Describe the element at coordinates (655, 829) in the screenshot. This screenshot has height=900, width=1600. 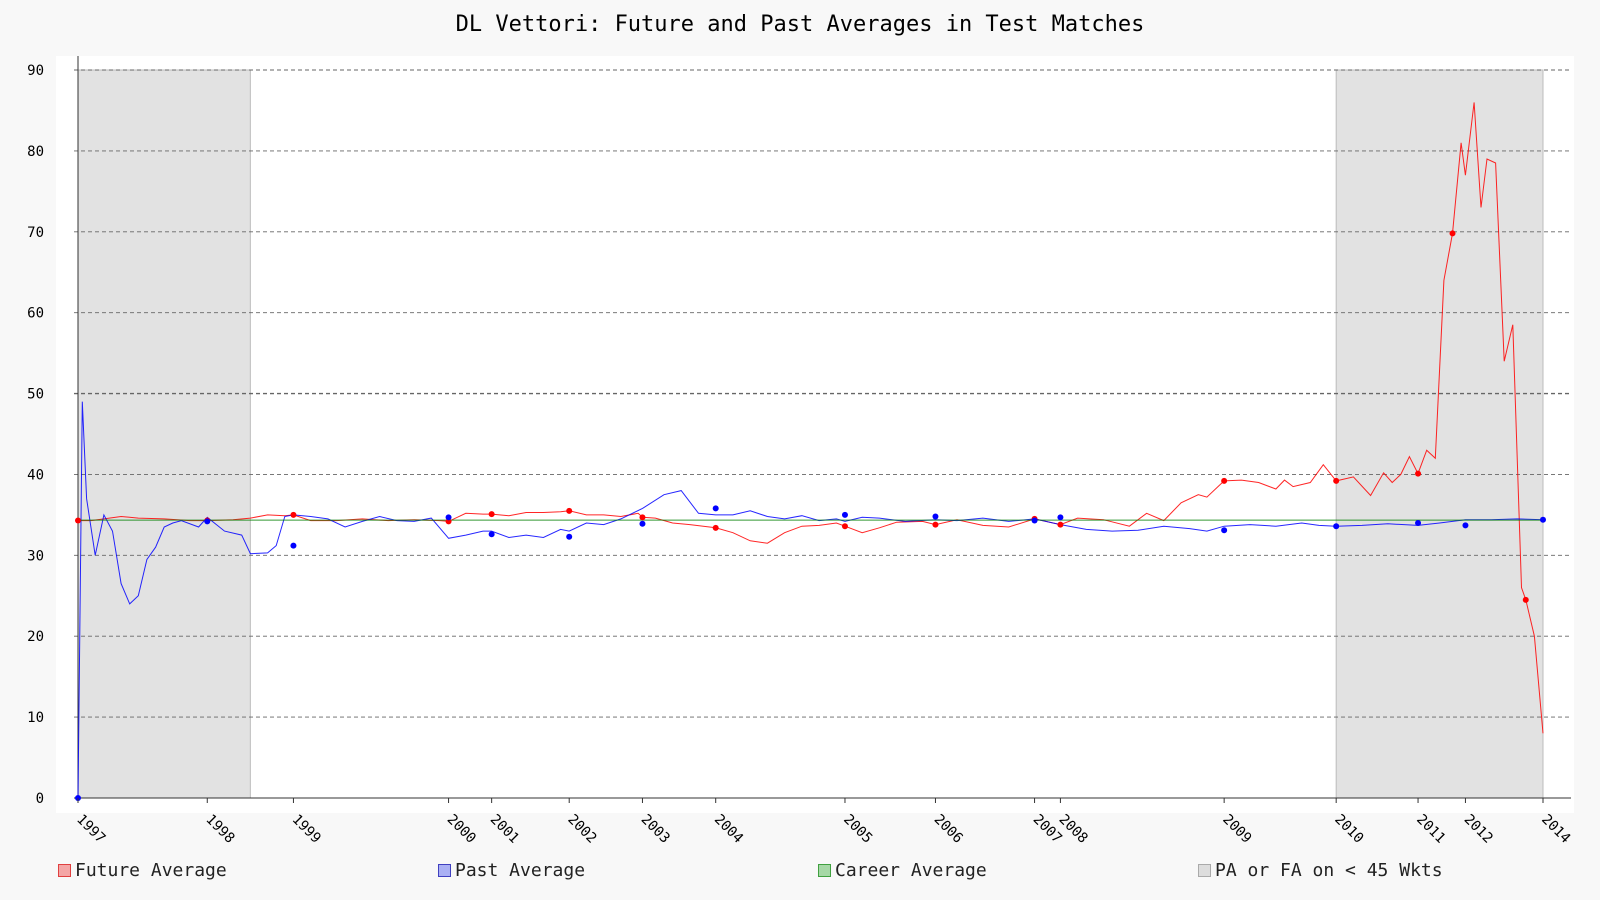
I see `x-tick-label: 2003` at that location.